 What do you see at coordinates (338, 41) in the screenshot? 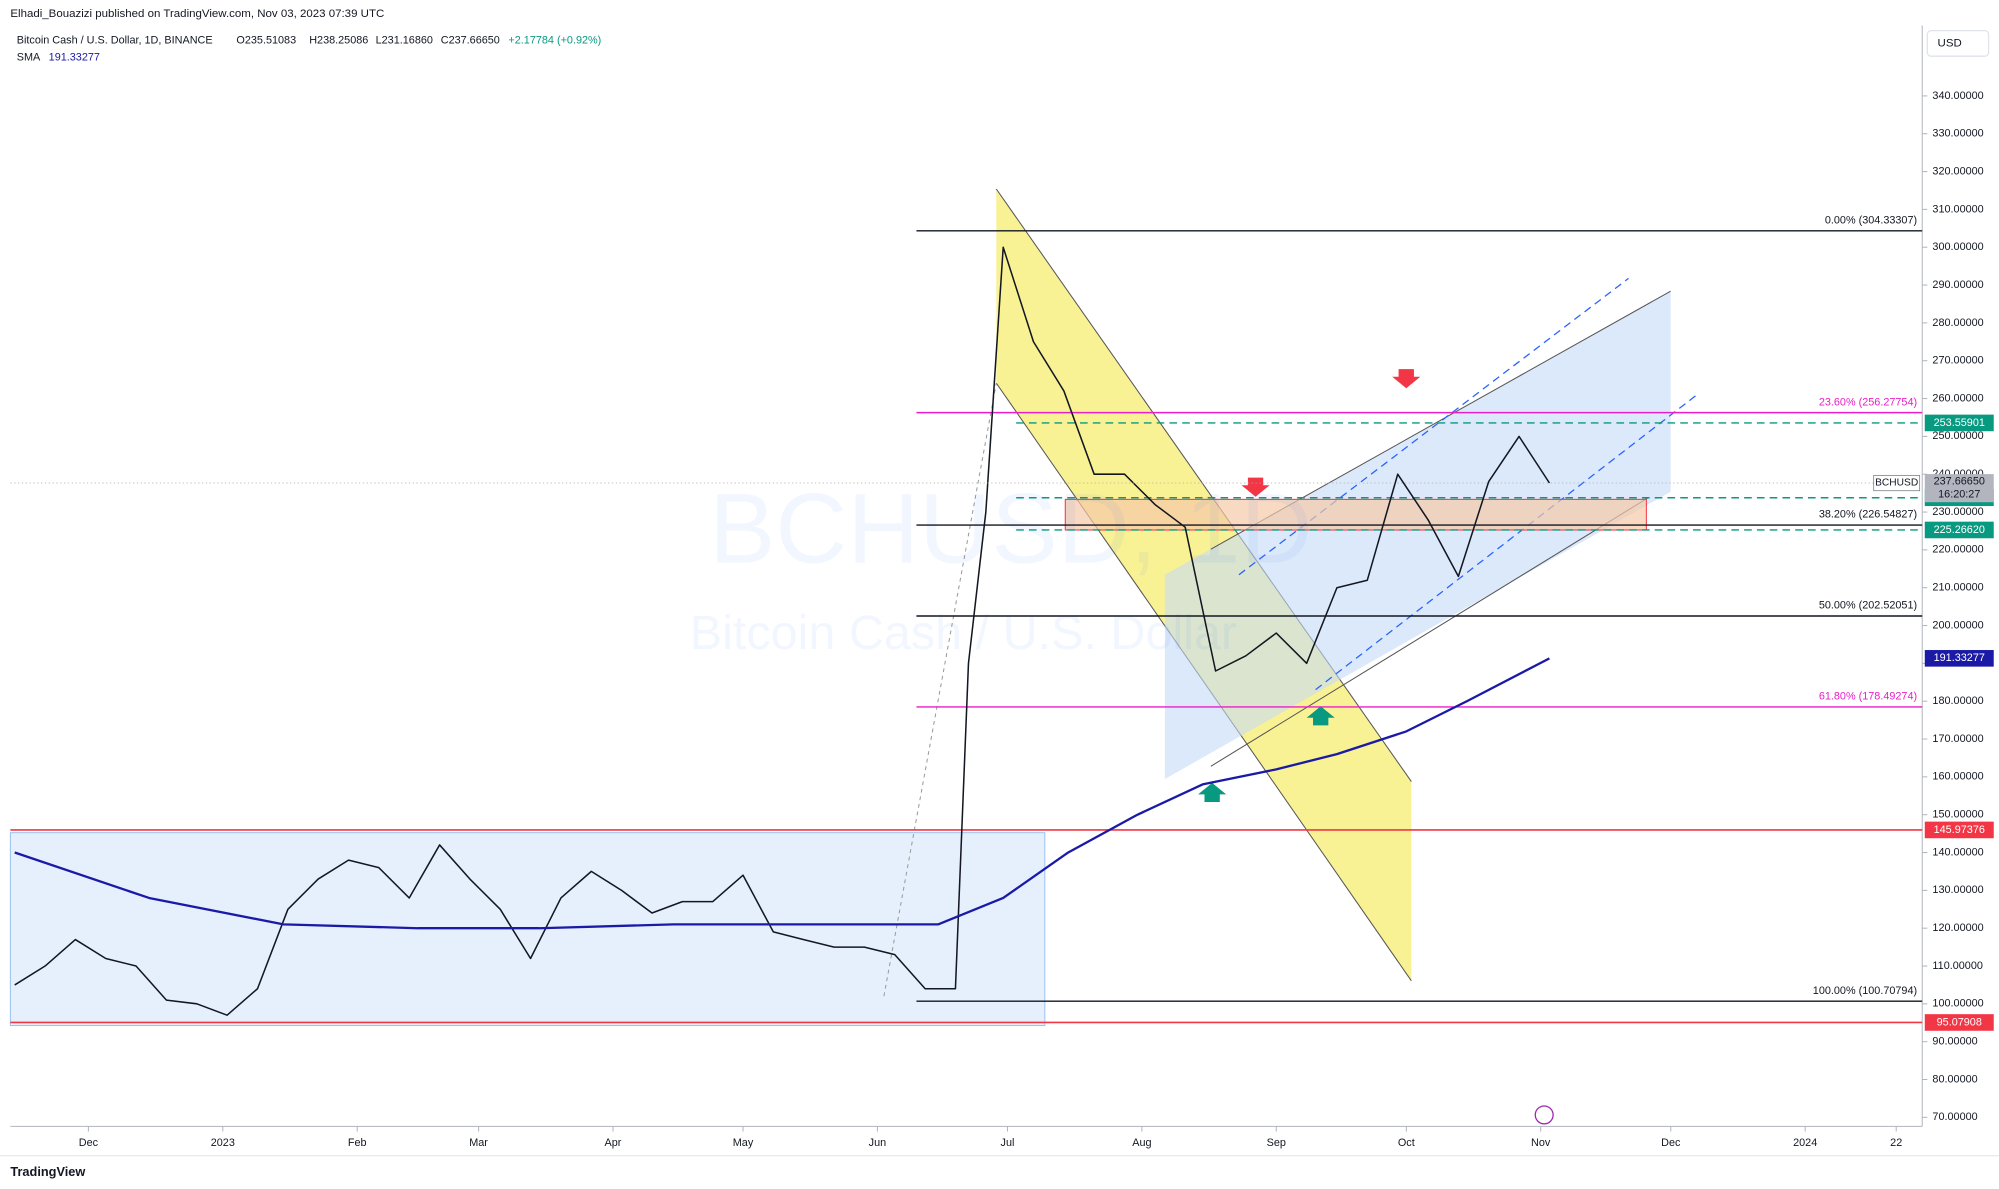
I see `ohlc-high: H238.25086` at bounding box center [338, 41].